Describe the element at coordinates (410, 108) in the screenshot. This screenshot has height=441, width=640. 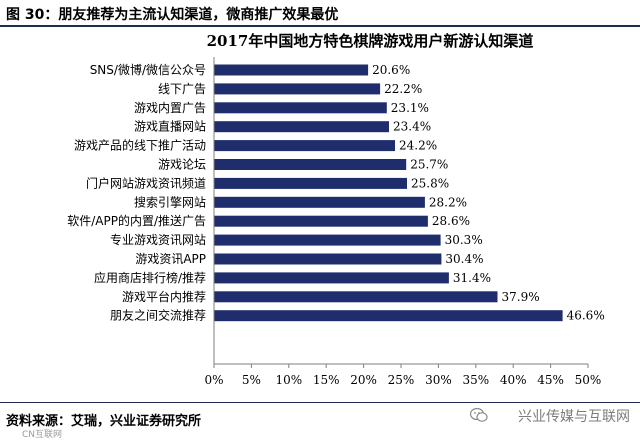
I see `value-label: 23.1%` at that location.